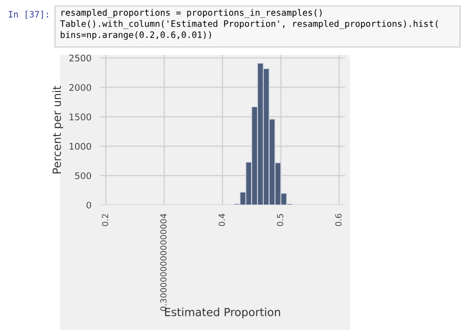  What do you see at coordinates (280, 220) in the screenshot?
I see `x-tick-label: 0.5` at bounding box center [280, 220].